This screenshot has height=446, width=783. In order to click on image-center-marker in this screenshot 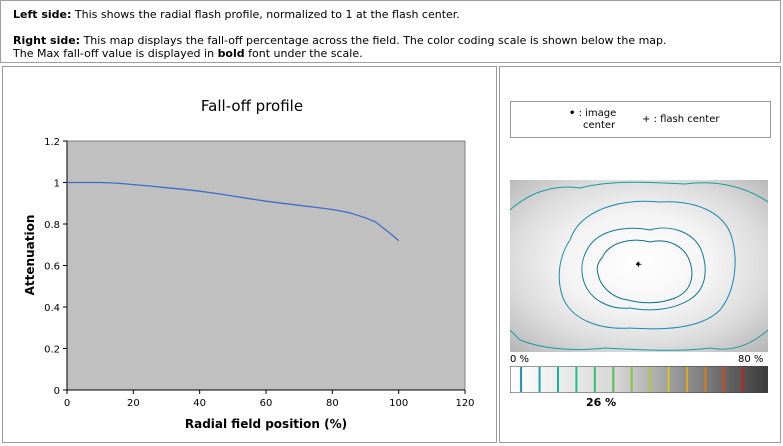, I will do `click(638, 264)`.